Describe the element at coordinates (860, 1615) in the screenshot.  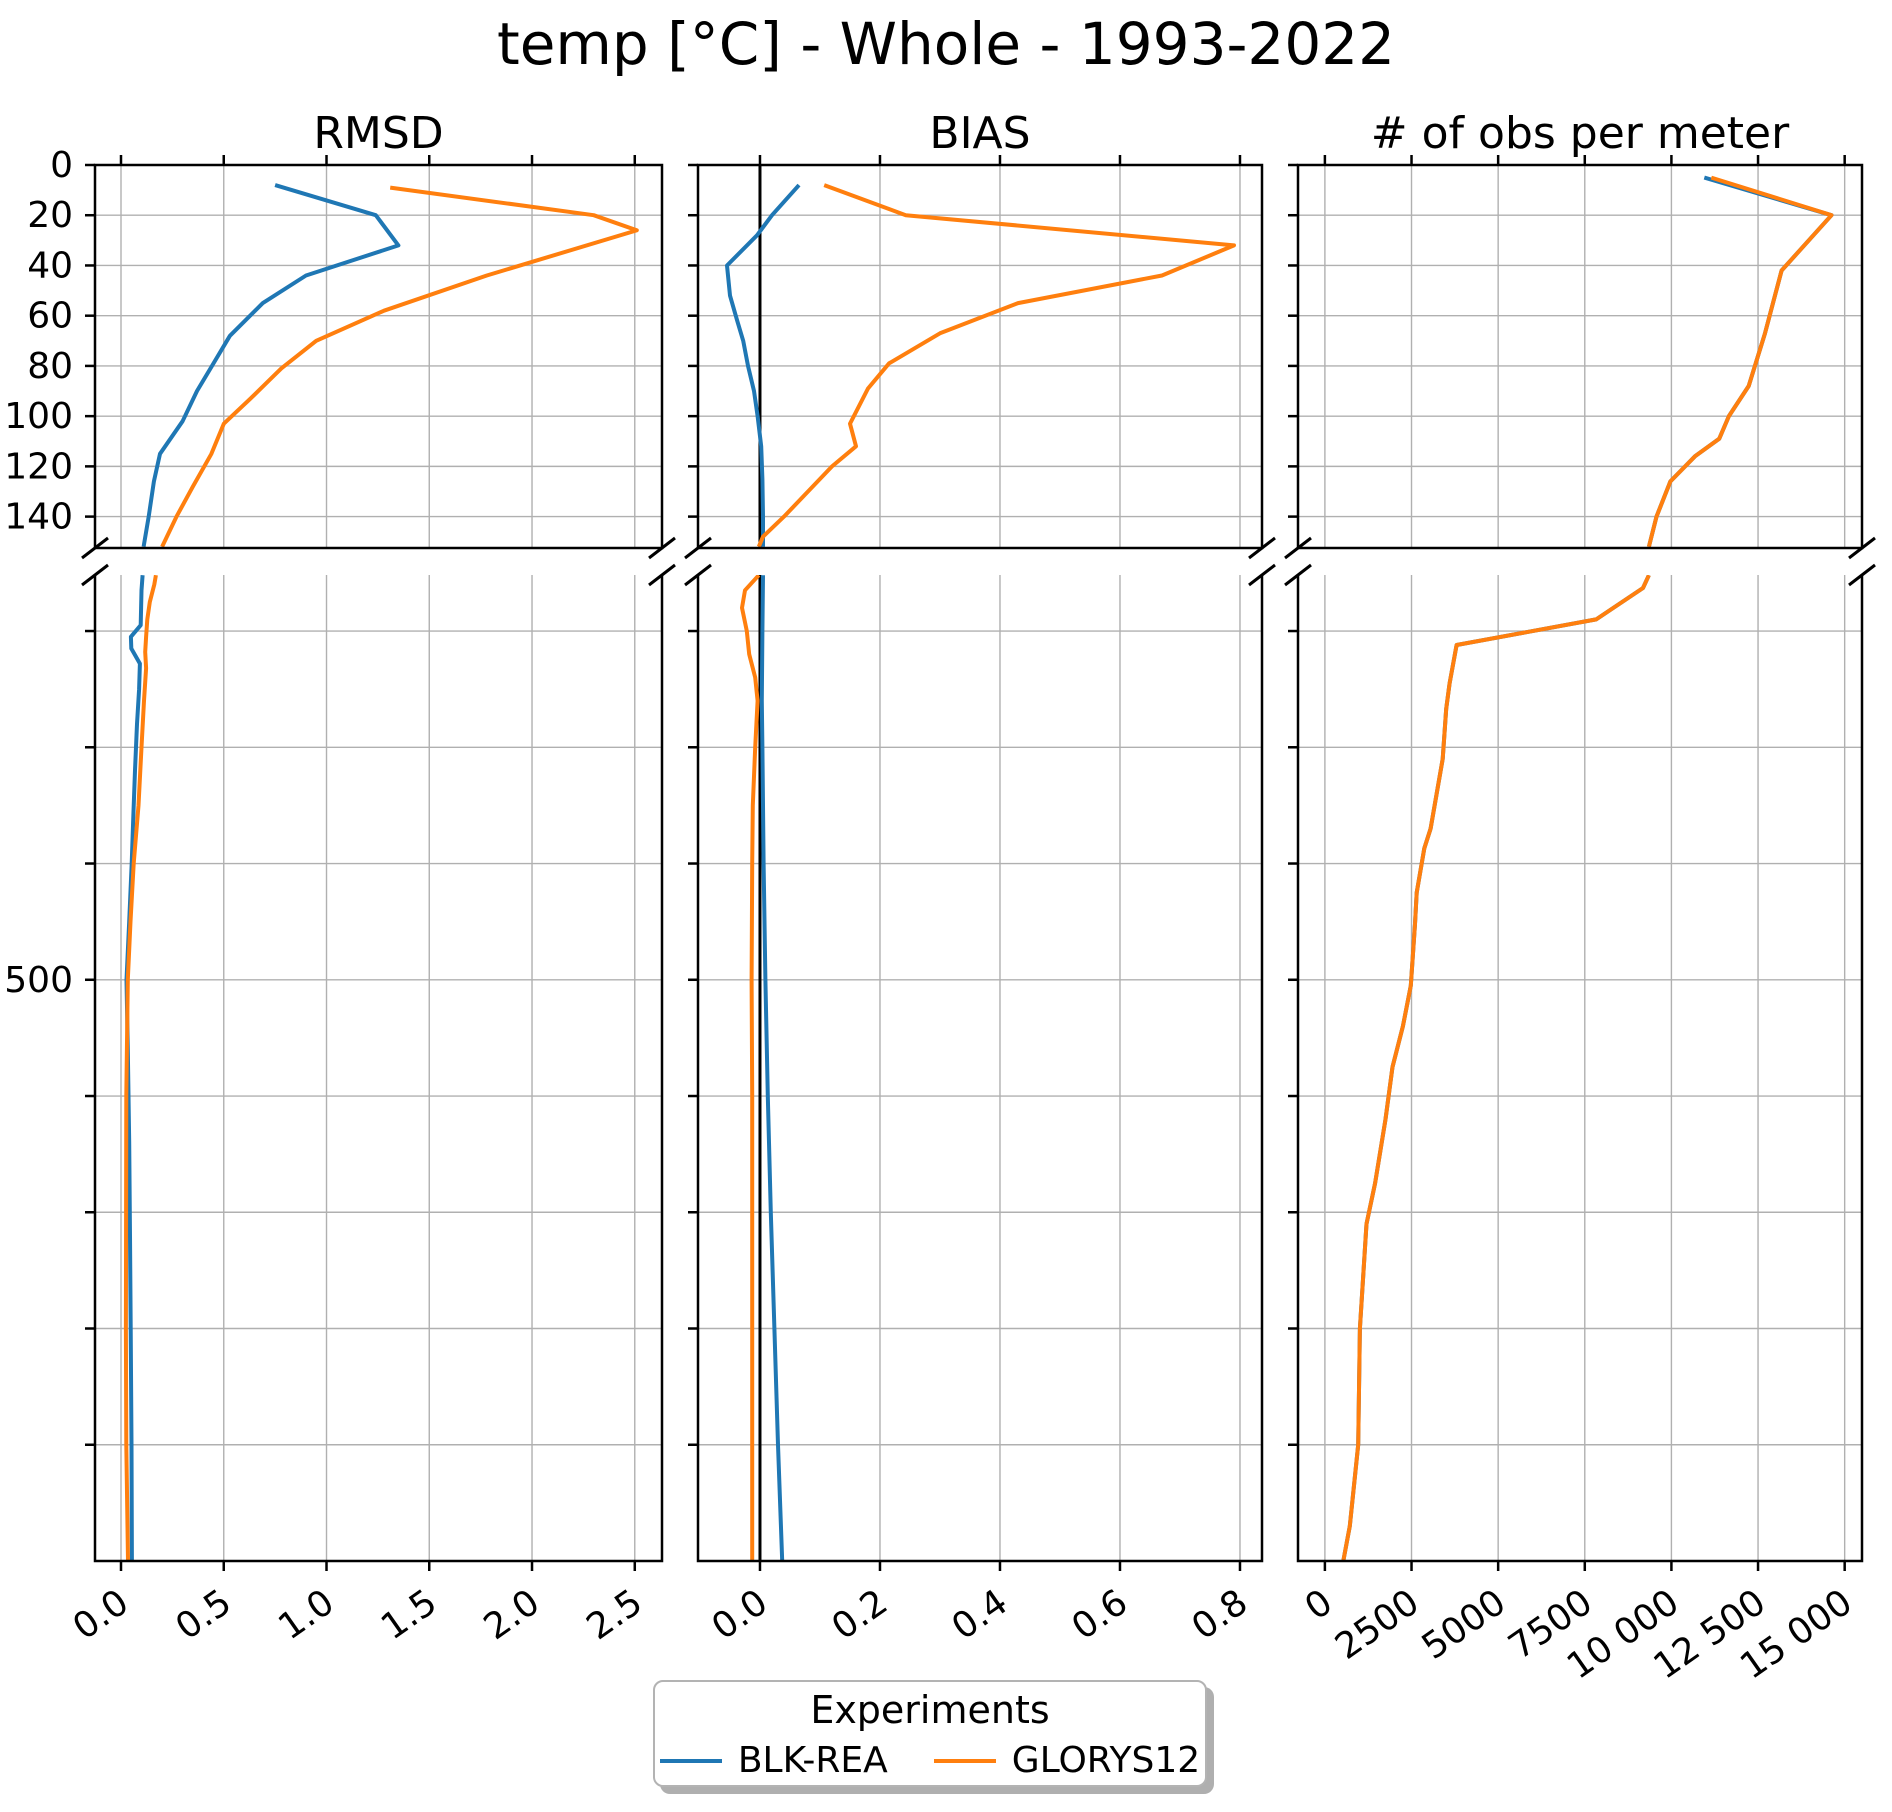
I see `tick-label: 0.2` at that location.